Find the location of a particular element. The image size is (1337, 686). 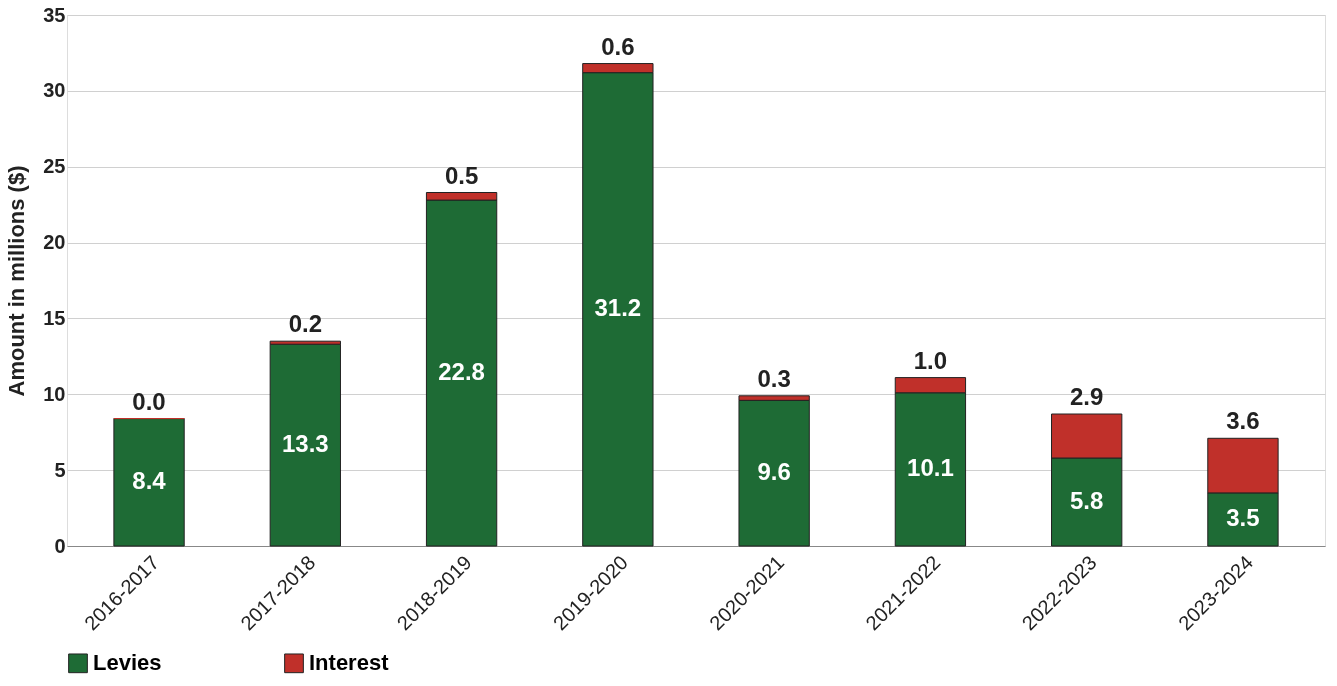

data-label: 2.9 is located at coordinates (1087, 397).